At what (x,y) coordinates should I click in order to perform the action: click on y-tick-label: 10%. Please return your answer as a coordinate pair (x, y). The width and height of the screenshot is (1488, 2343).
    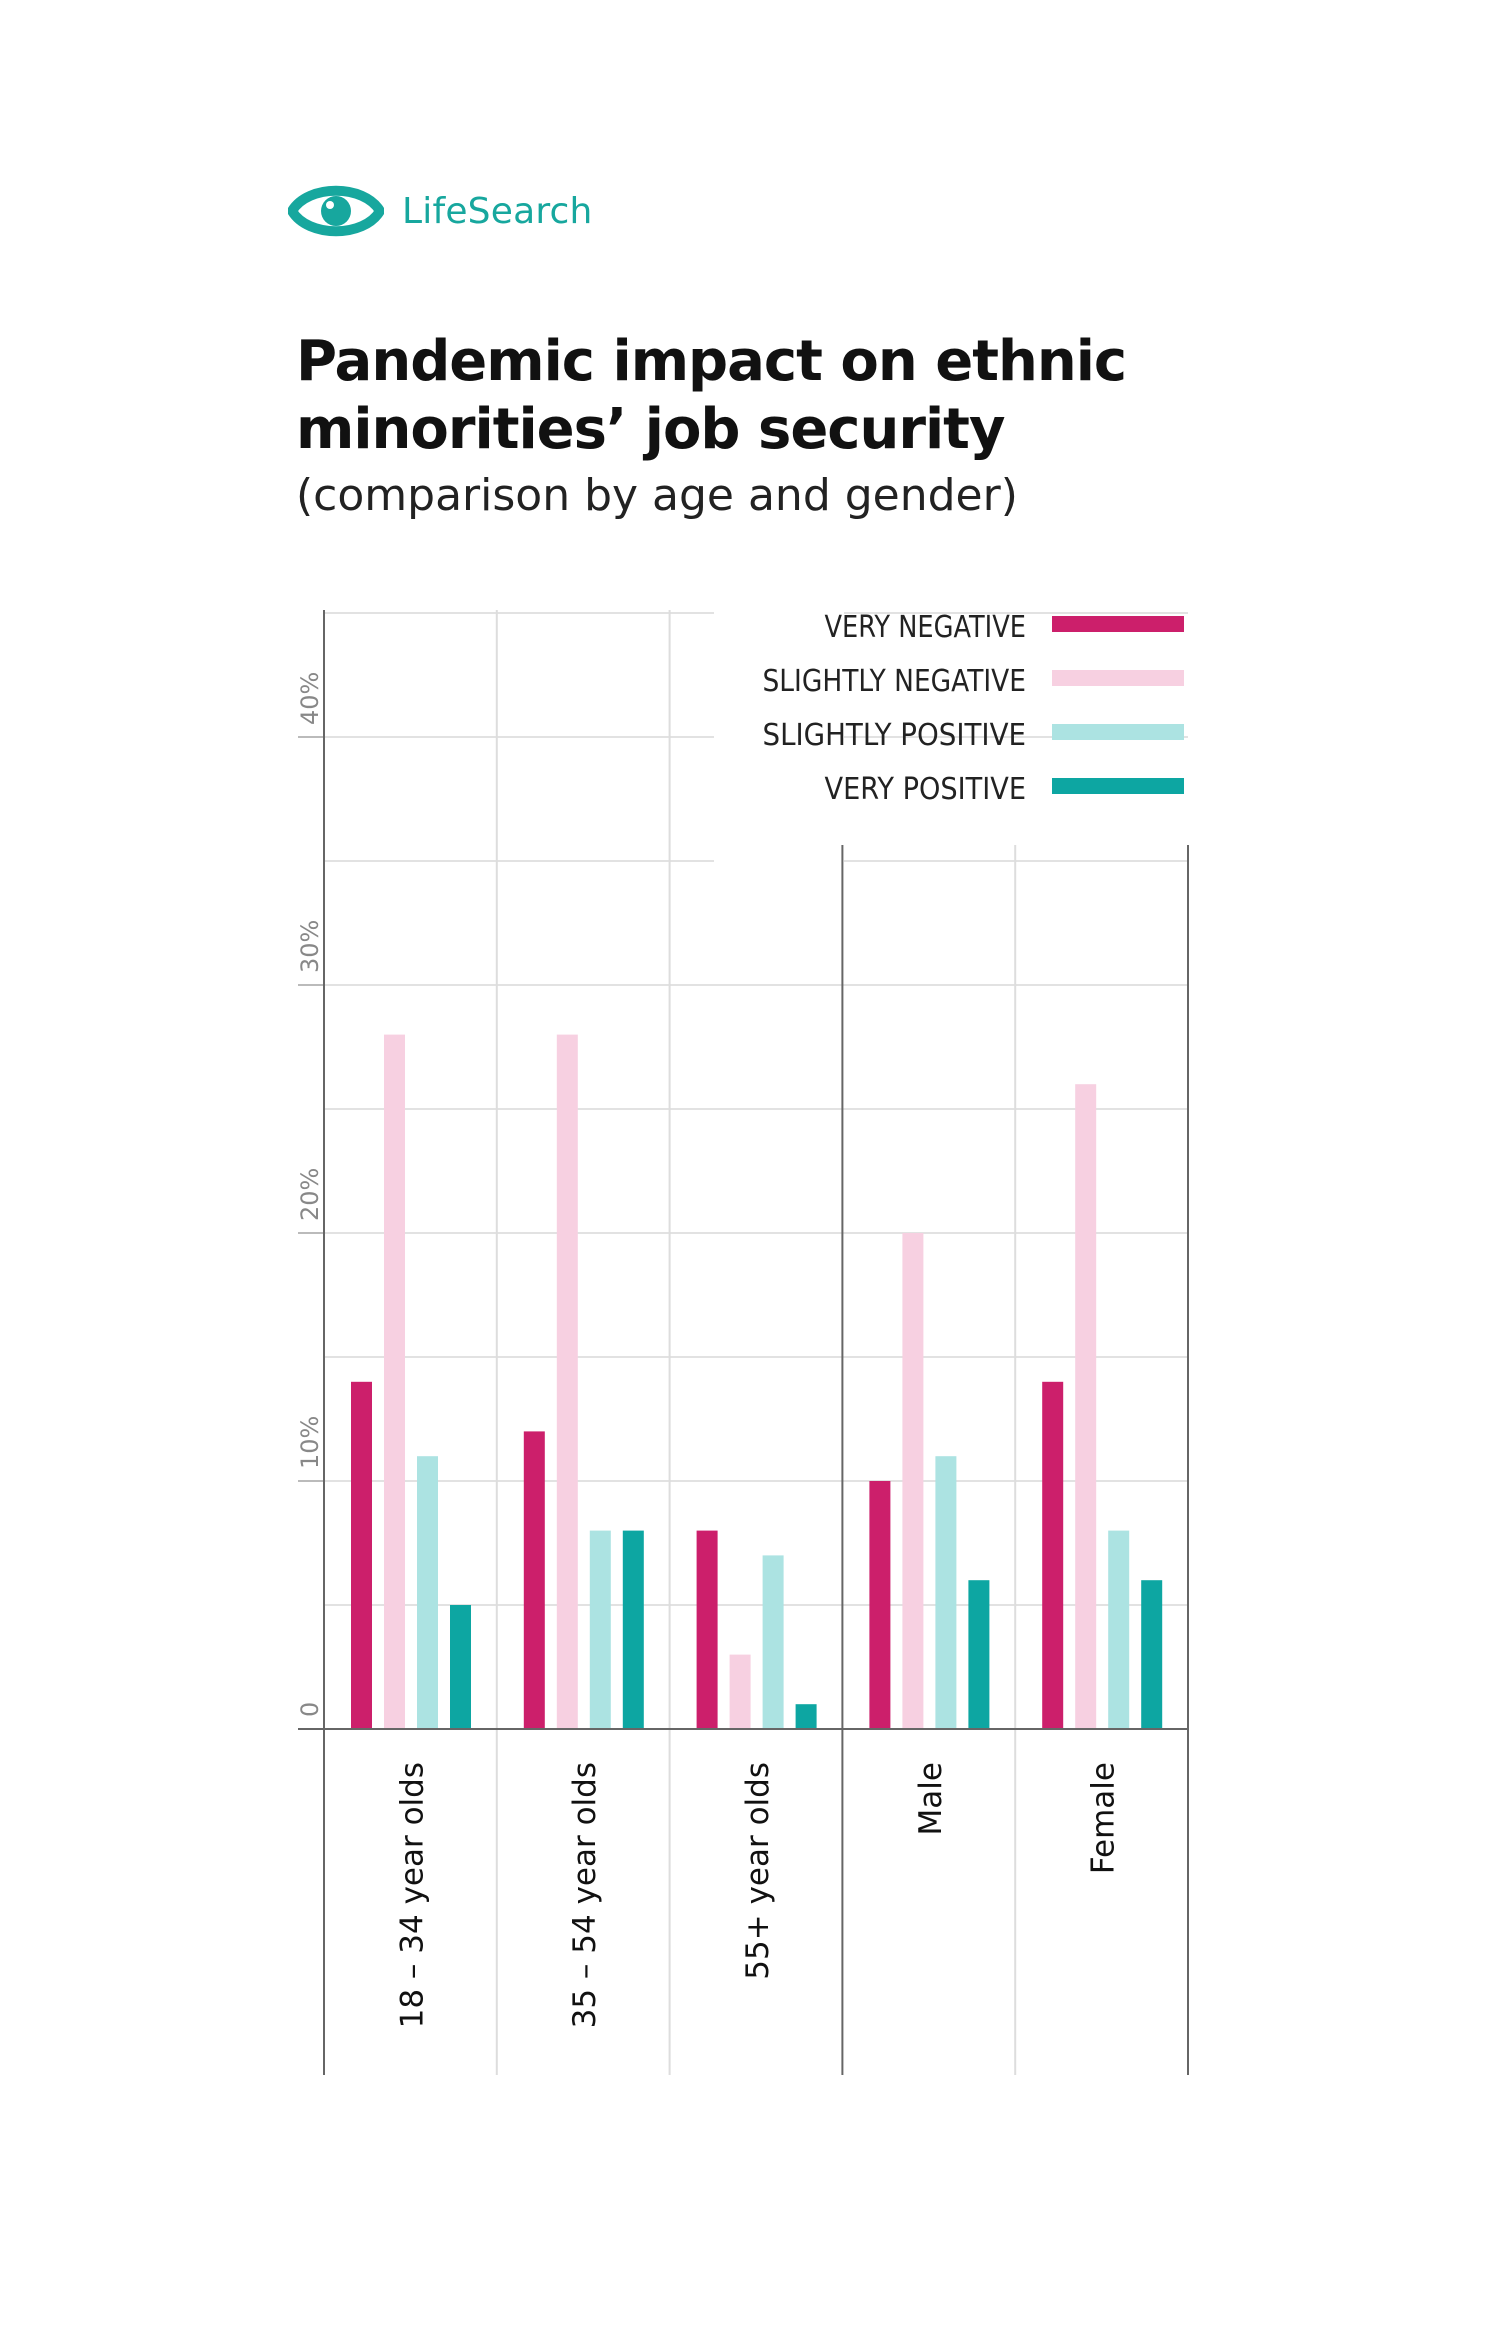
    Looking at the image, I should click on (310, 1442).